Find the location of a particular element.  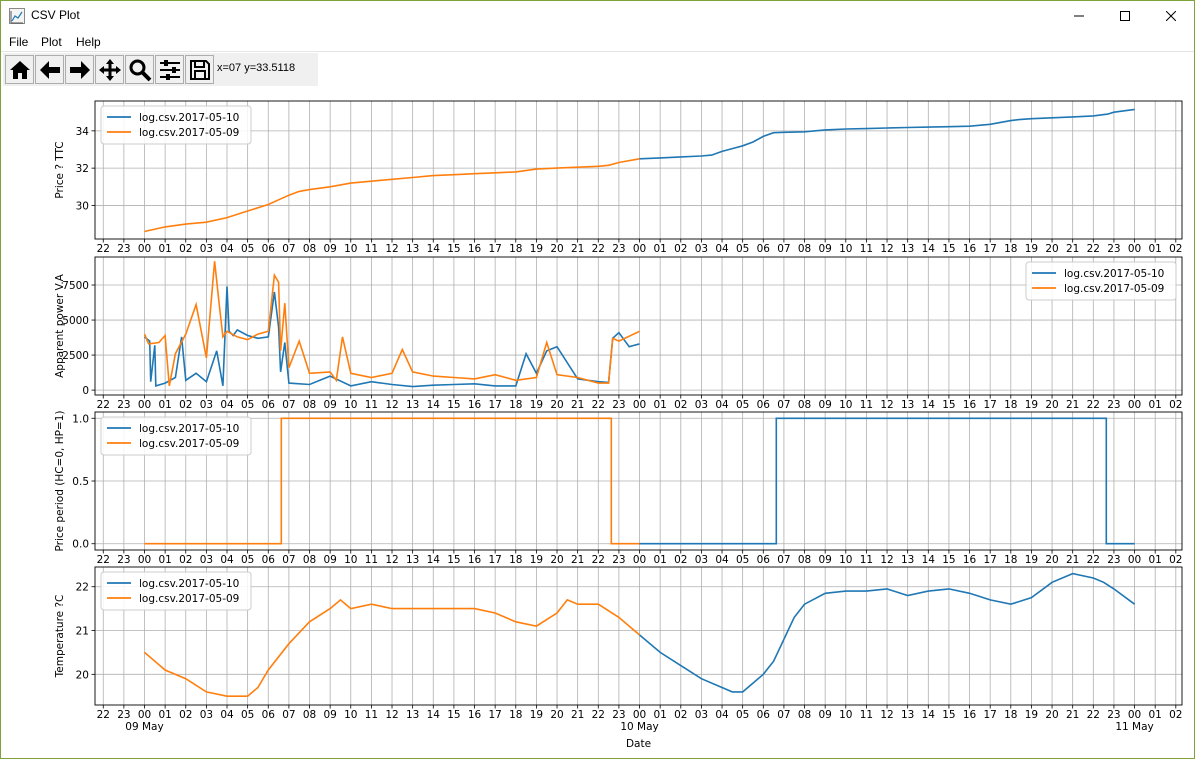

window-title: CSV Plot is located at coordinates (55, 15).